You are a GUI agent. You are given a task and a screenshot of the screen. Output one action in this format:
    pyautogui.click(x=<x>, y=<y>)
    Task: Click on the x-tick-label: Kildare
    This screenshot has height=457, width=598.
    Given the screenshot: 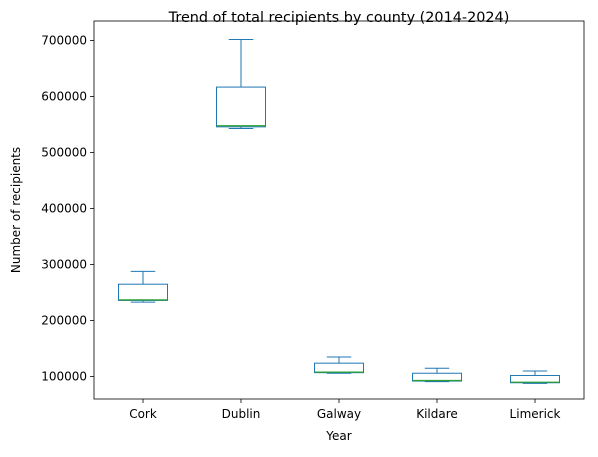 What is the action you would take?
    pyautogui.click(x=437, y=414)
    